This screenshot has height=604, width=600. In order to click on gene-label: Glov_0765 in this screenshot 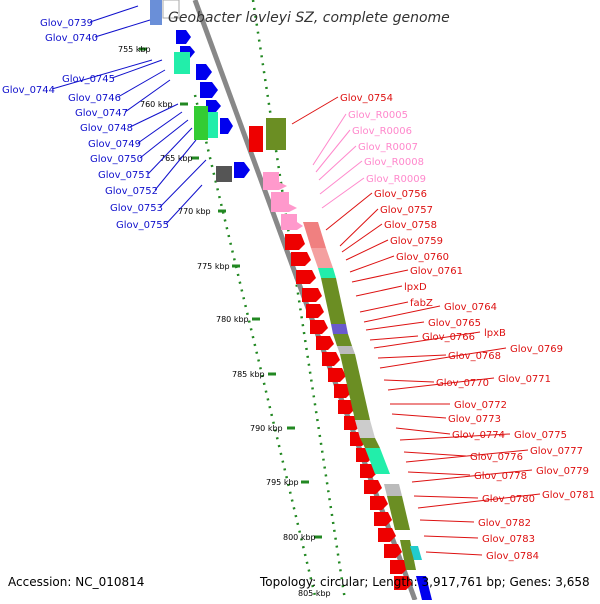, I will do `click(454, 323)`.